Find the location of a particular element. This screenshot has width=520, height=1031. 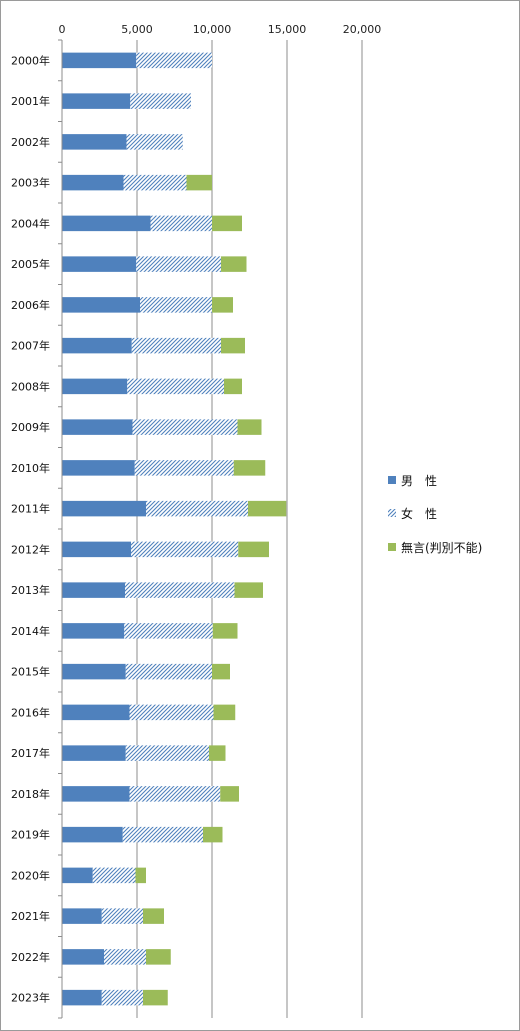

category-label: 2019年 is located at coordinates (30, 835).